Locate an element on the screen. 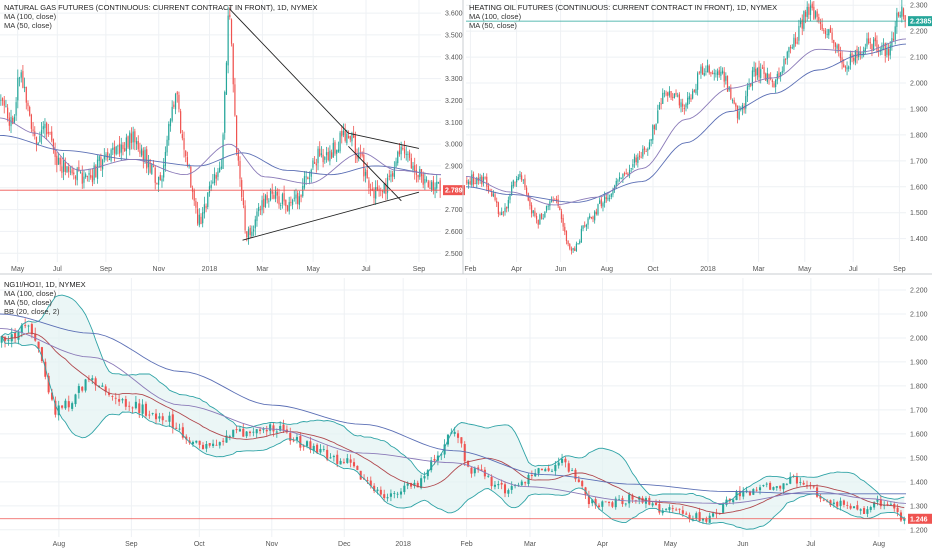  y-tick-label: 2.500 is located at coordinates (454, 254).